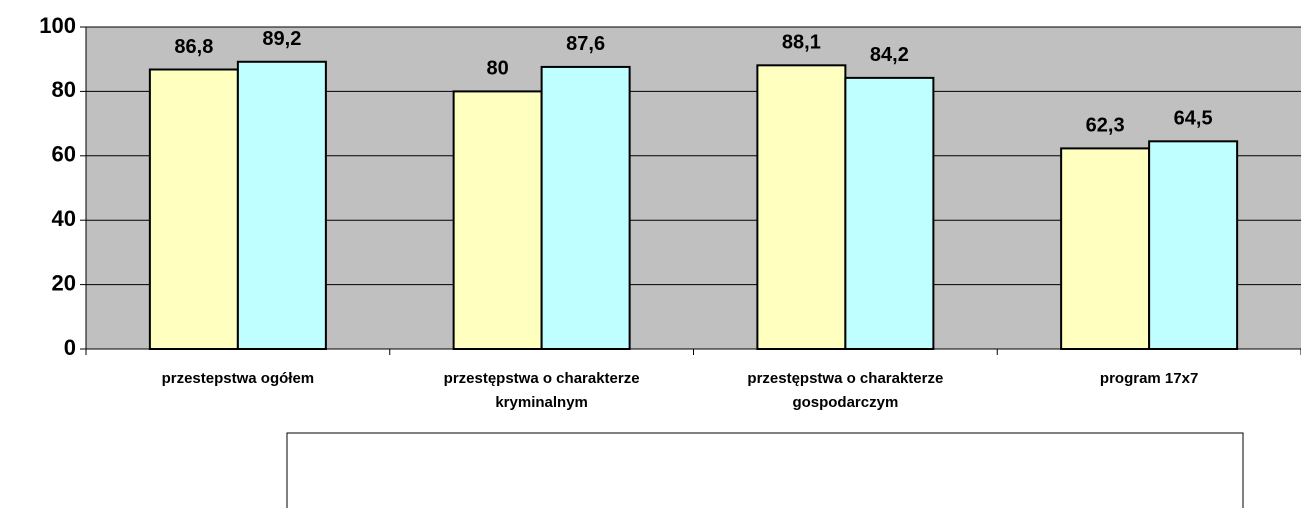  Describe the element at coordinates (64, 282) in the screenshot. I see `y-tick-label: 20` at that location.